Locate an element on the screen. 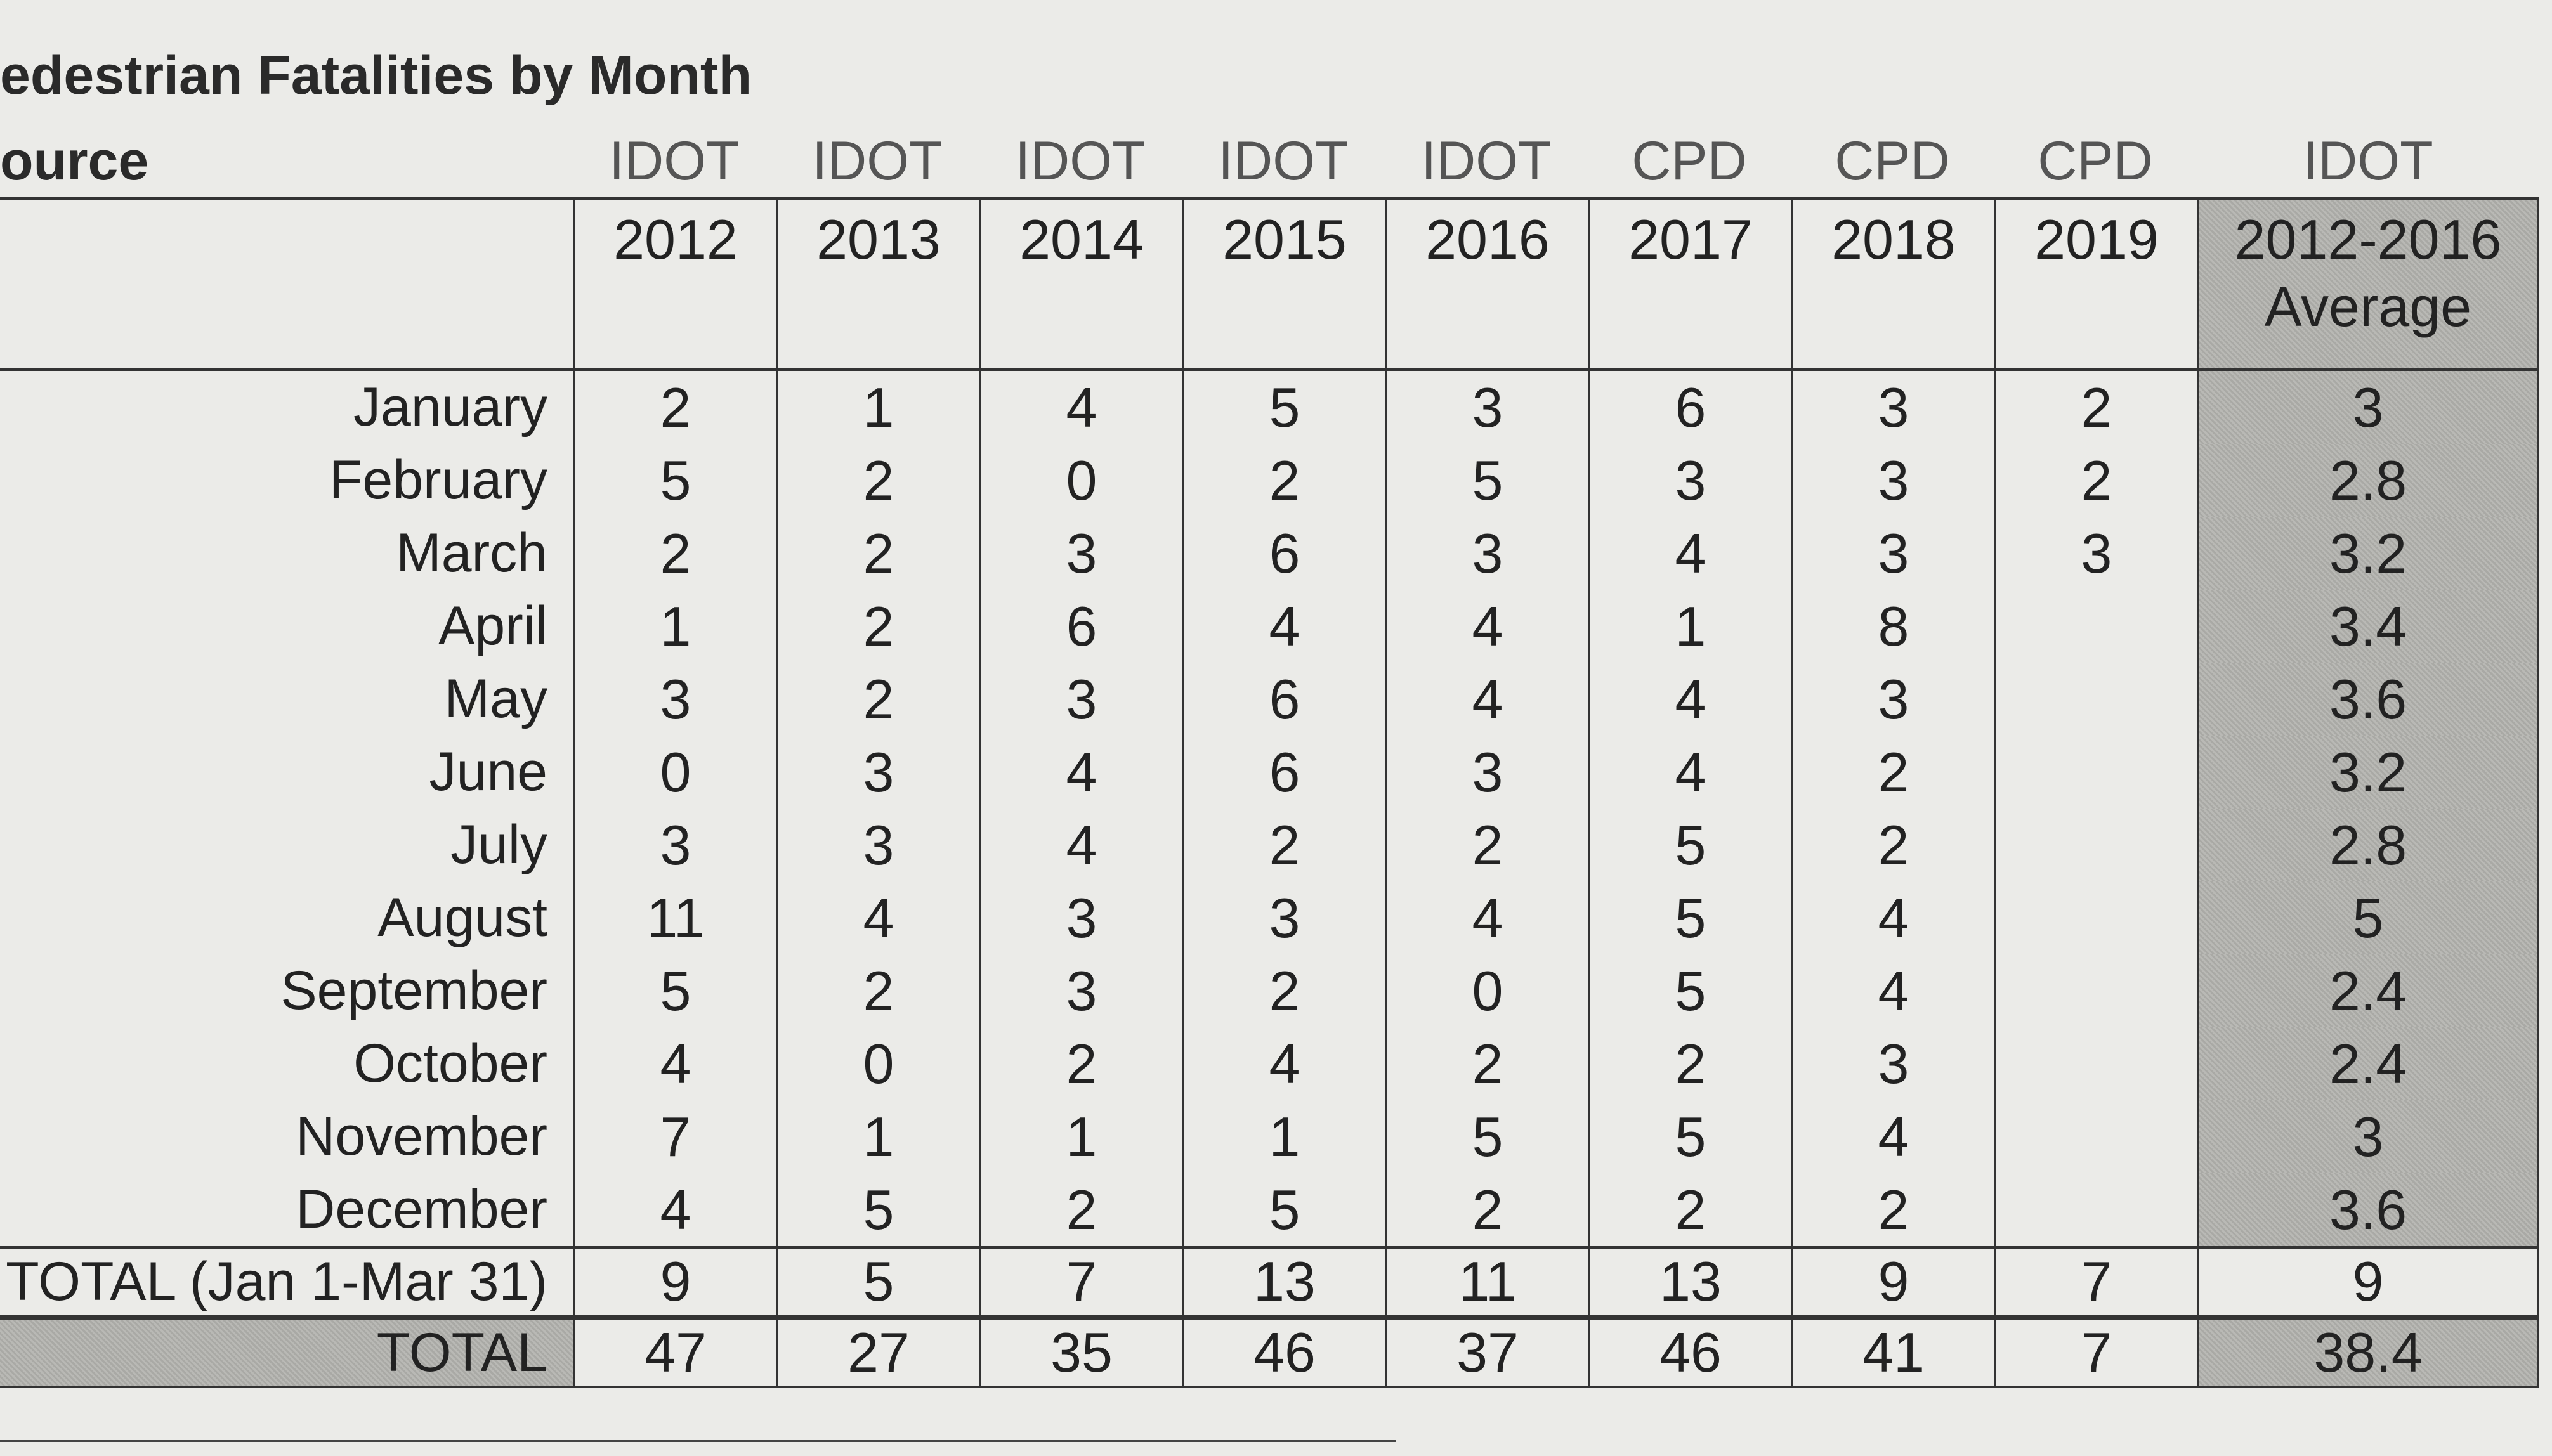  row-label: June is located at coordinates (488, 771).